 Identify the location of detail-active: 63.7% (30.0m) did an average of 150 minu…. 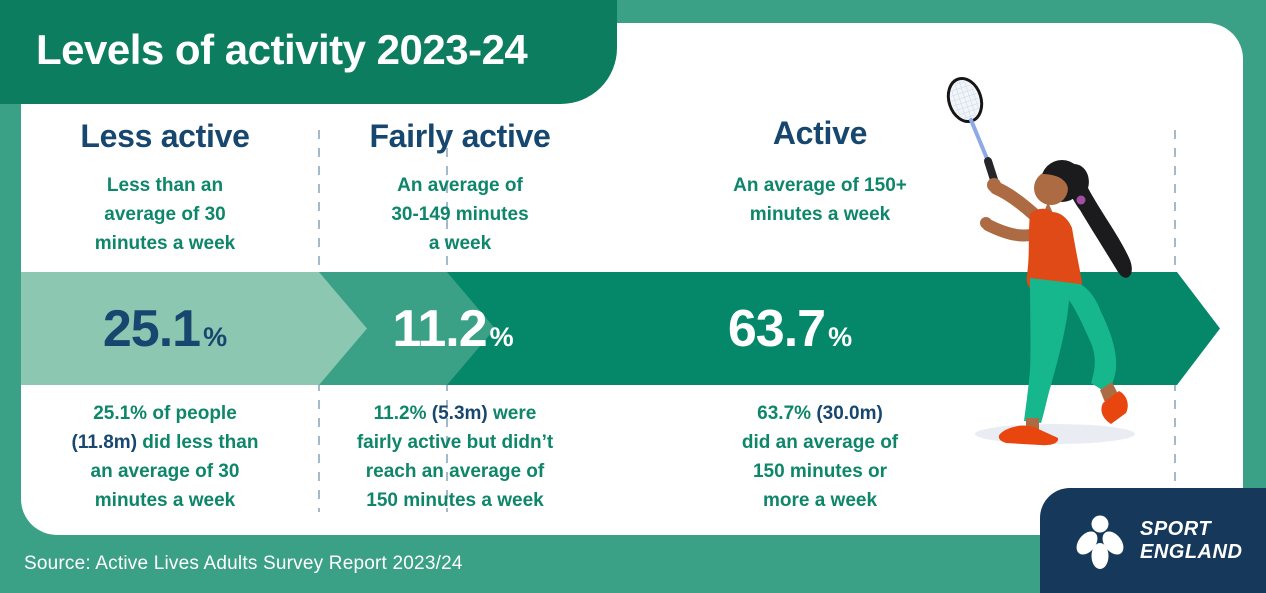
(820, 457).